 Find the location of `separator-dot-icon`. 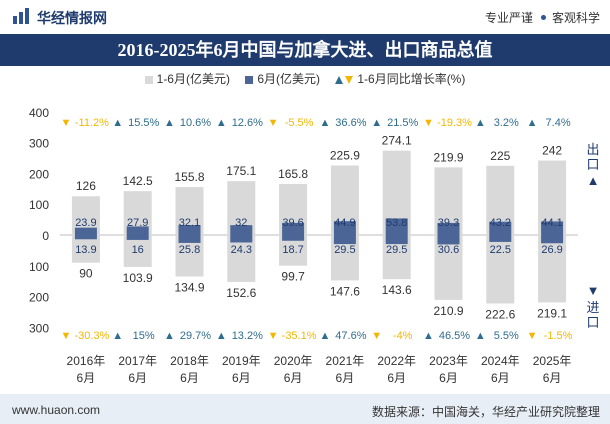

separator-dot-icon is located at coordinates (543, 18).